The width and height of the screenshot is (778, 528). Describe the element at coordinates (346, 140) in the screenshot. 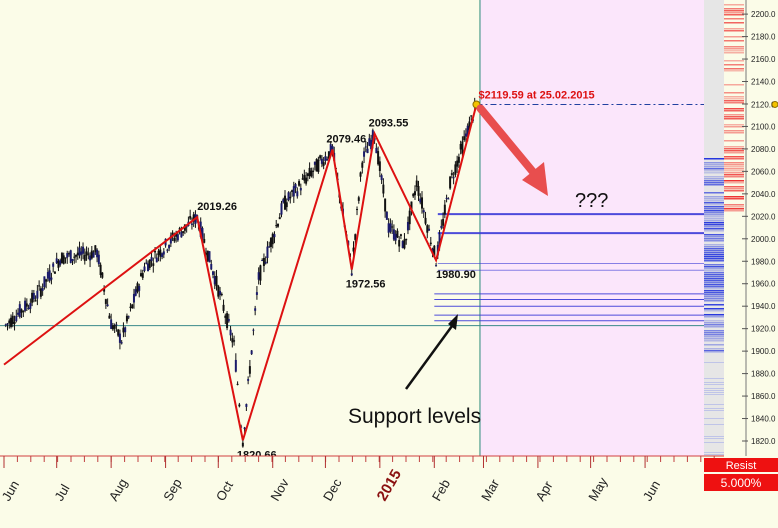

I see `pivot-label: 2079.46` at that location.